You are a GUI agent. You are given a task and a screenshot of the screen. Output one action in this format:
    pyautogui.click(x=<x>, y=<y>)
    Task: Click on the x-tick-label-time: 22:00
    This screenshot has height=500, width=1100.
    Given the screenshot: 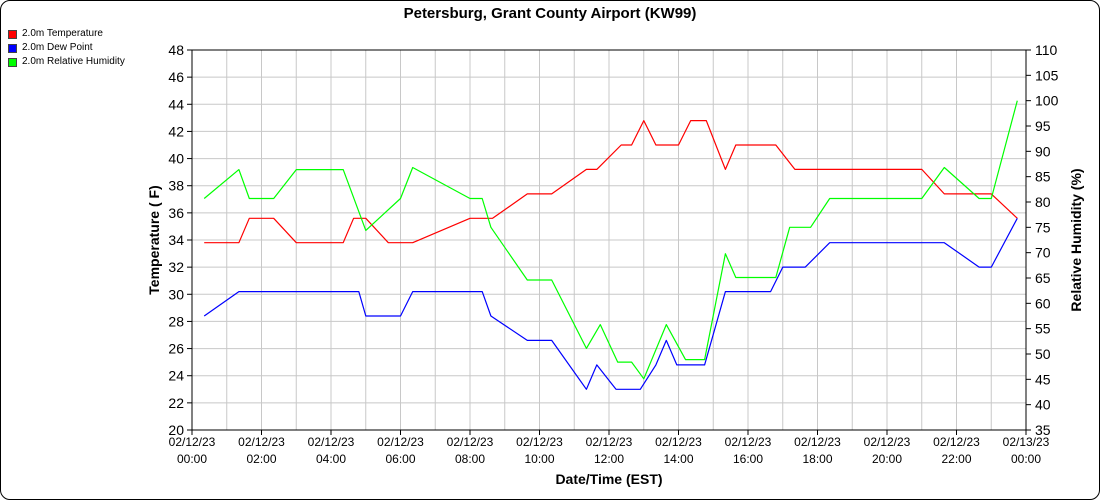 What is the action you would take?
    pyautogui.click(x=956, y=459)
    